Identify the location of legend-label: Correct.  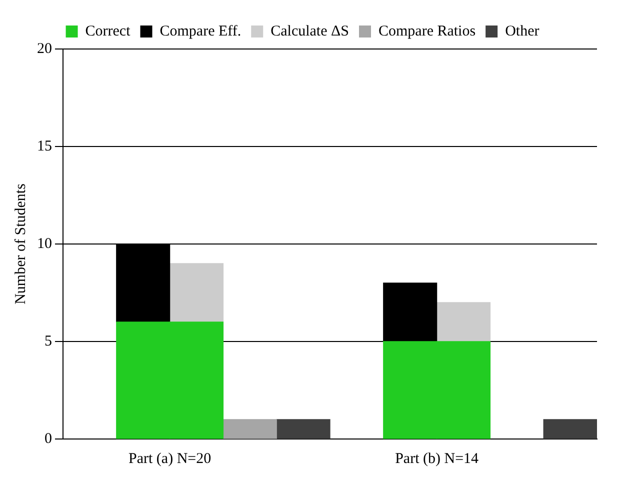
(108, 31).